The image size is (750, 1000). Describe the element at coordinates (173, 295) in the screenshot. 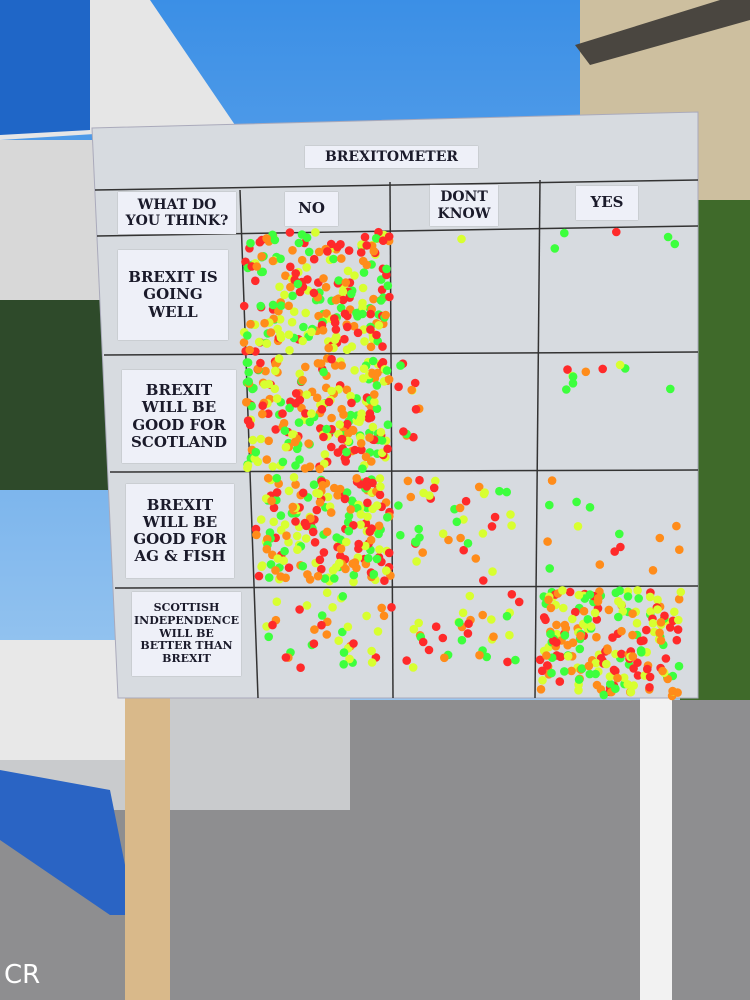

I see `row-label: BREXIT IS GOING WELL` at that location.